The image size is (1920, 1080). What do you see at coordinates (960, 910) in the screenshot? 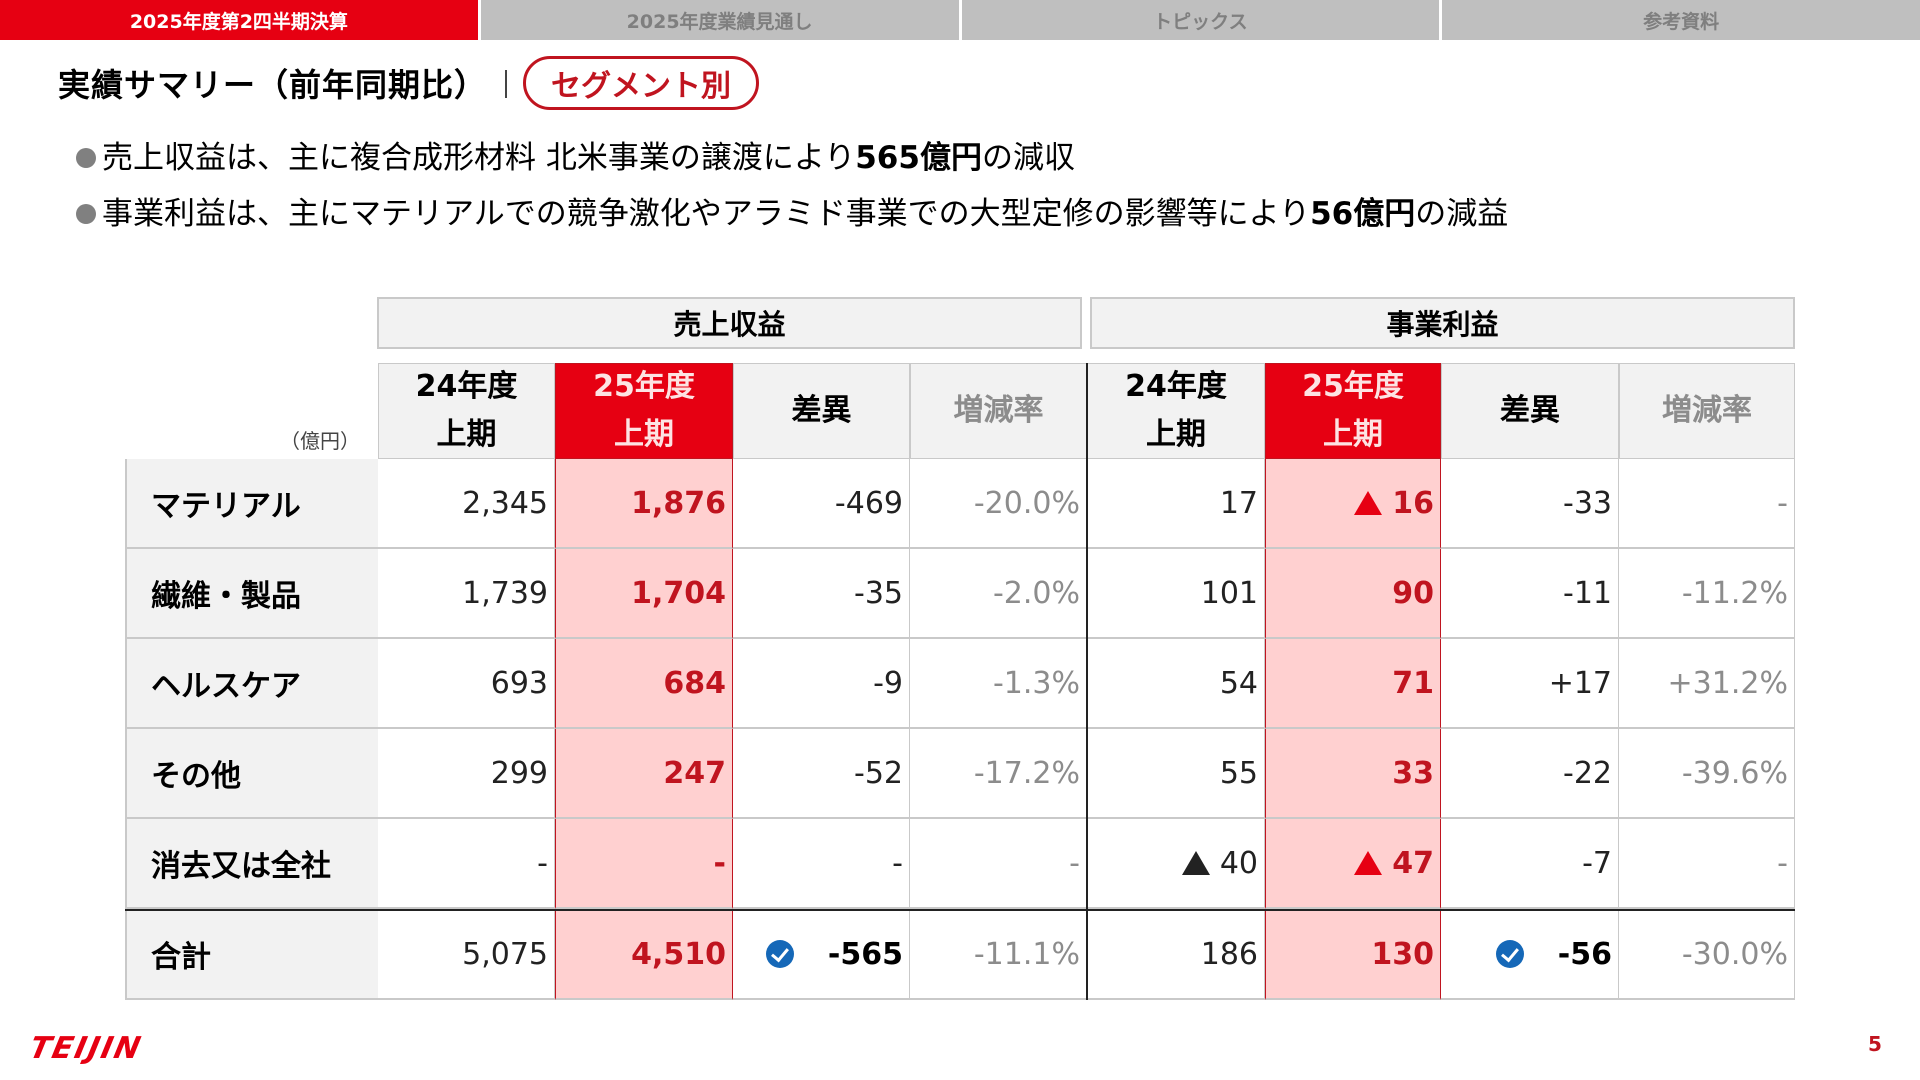
I see `total-divider` at bounding box center [960, 910].